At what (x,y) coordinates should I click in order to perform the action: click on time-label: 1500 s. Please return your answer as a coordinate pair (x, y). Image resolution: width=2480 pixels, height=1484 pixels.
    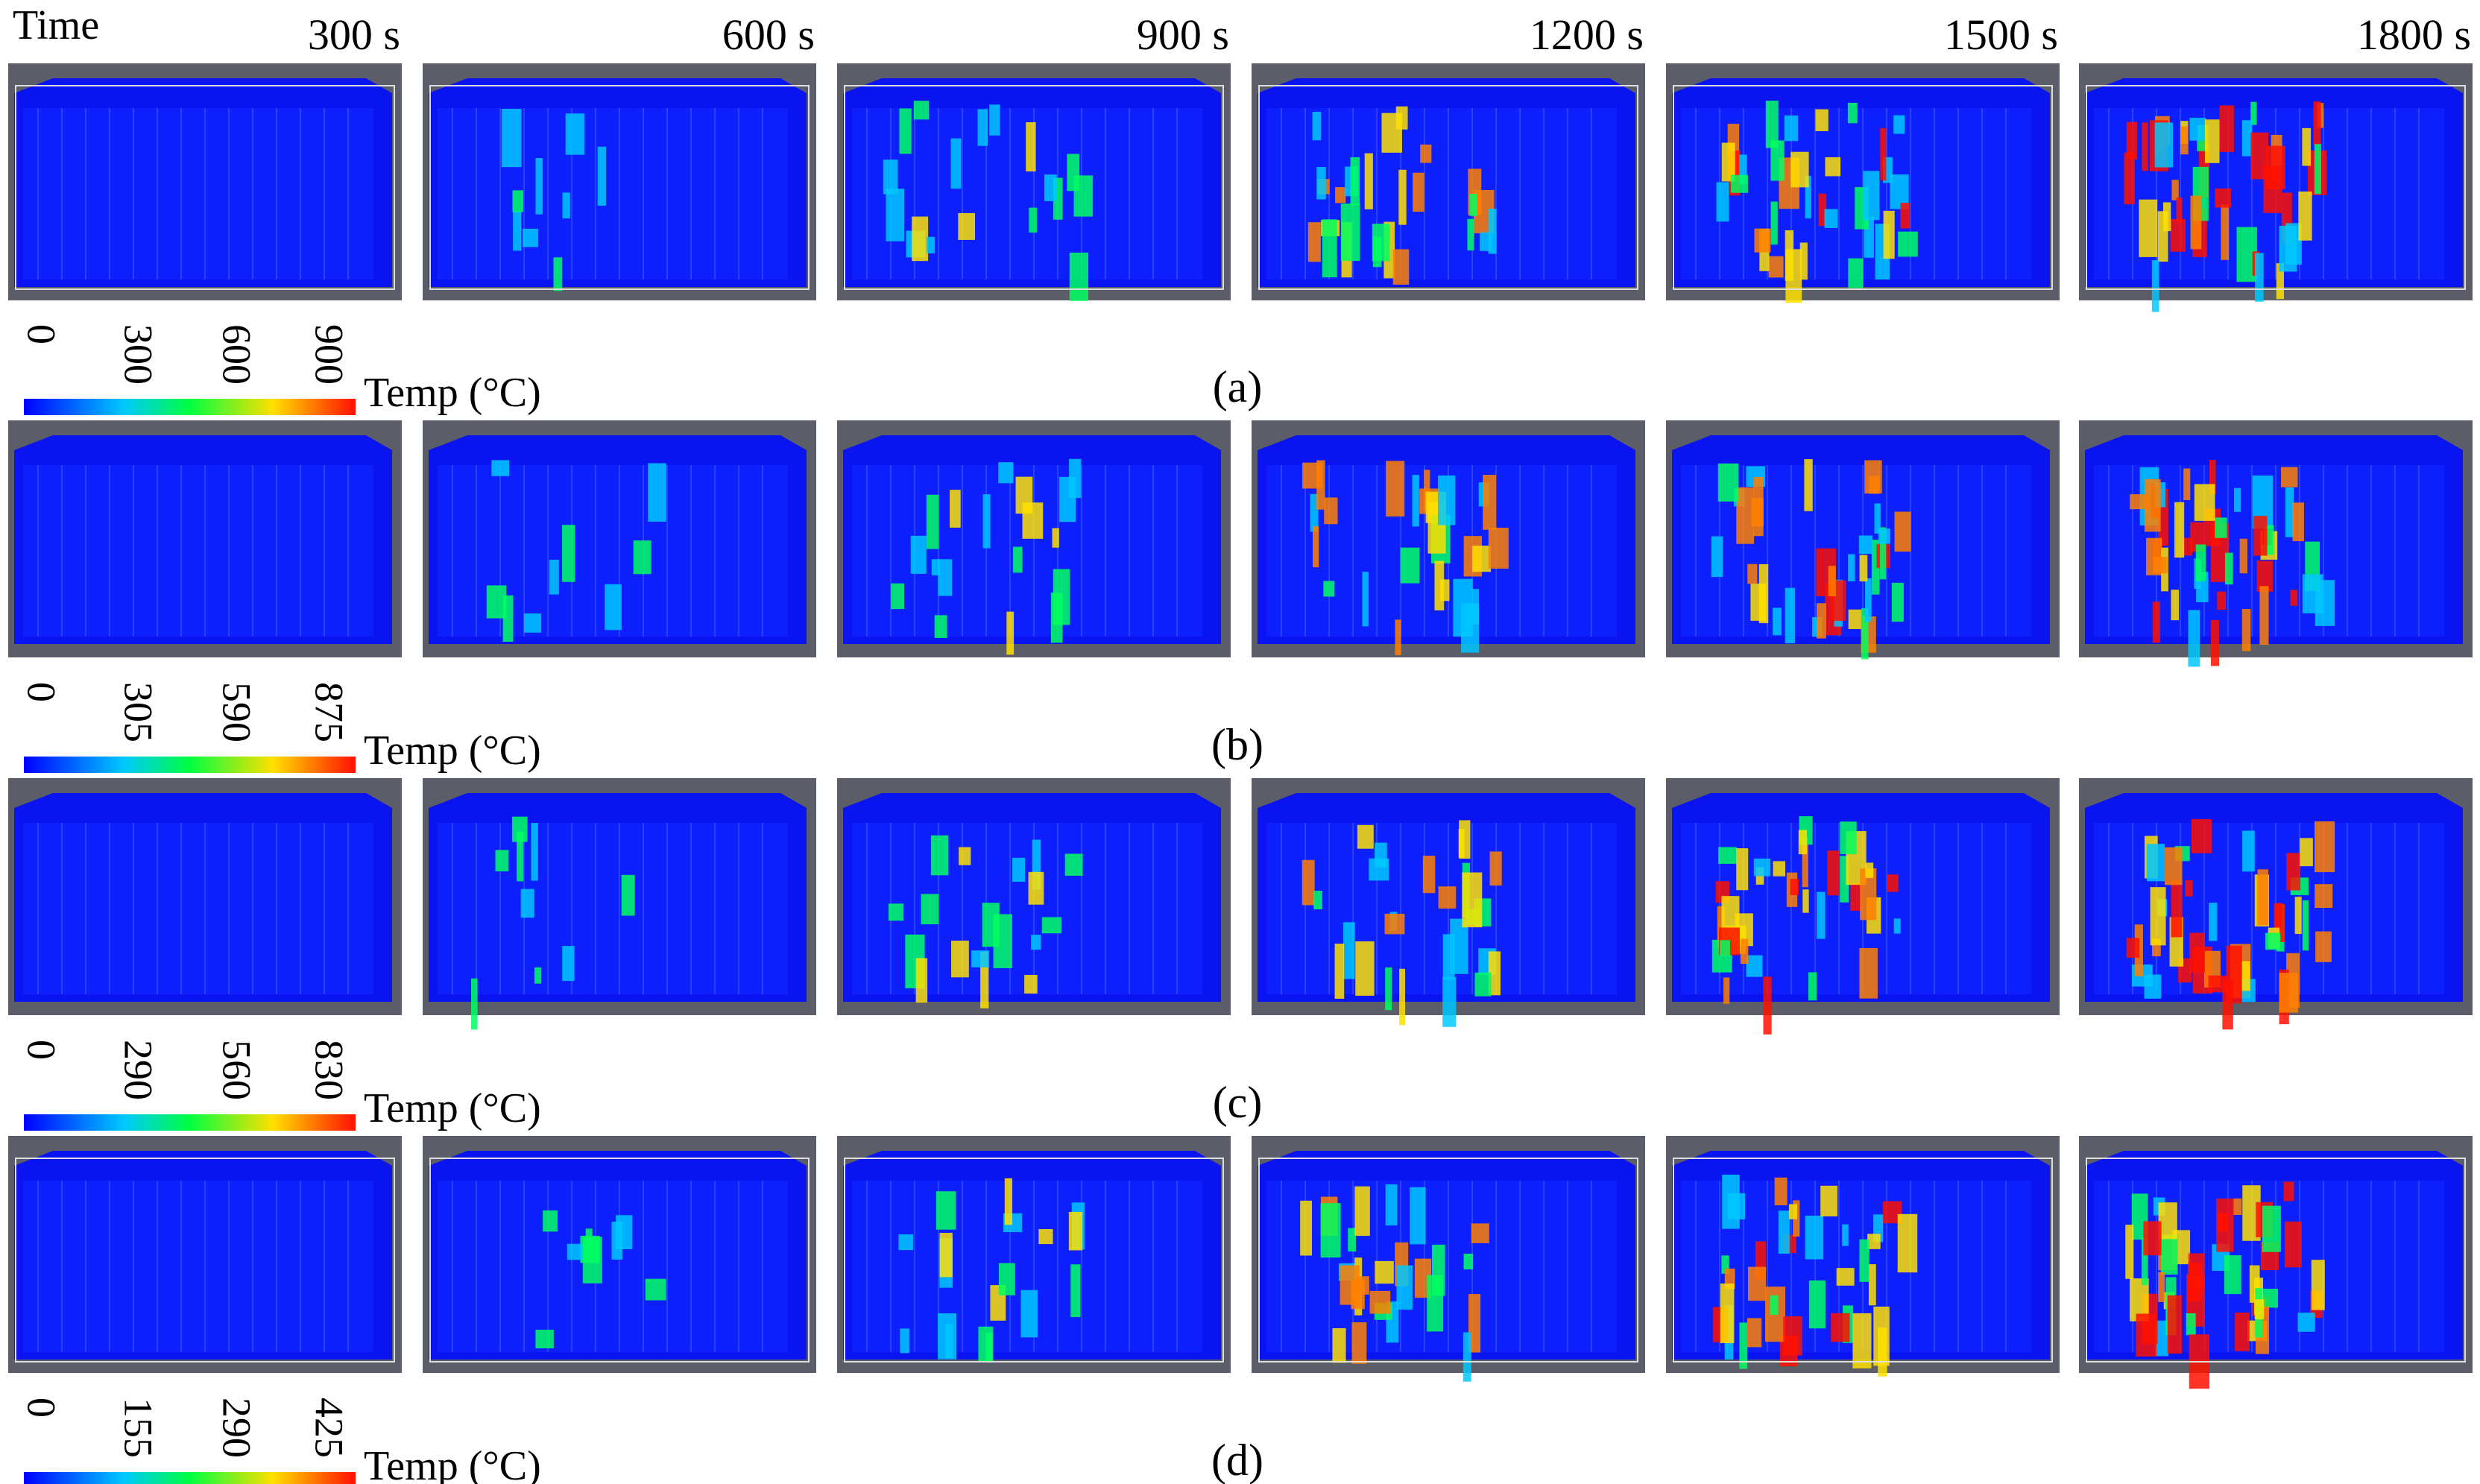
    Looking at the image, I should click on (2001, 34).